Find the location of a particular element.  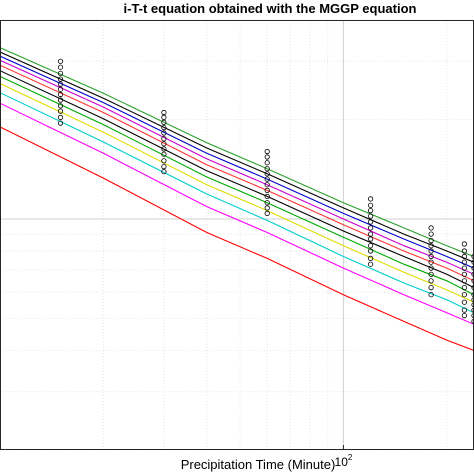

x-tick-labels: 102 is located at coordinates (344, 457).